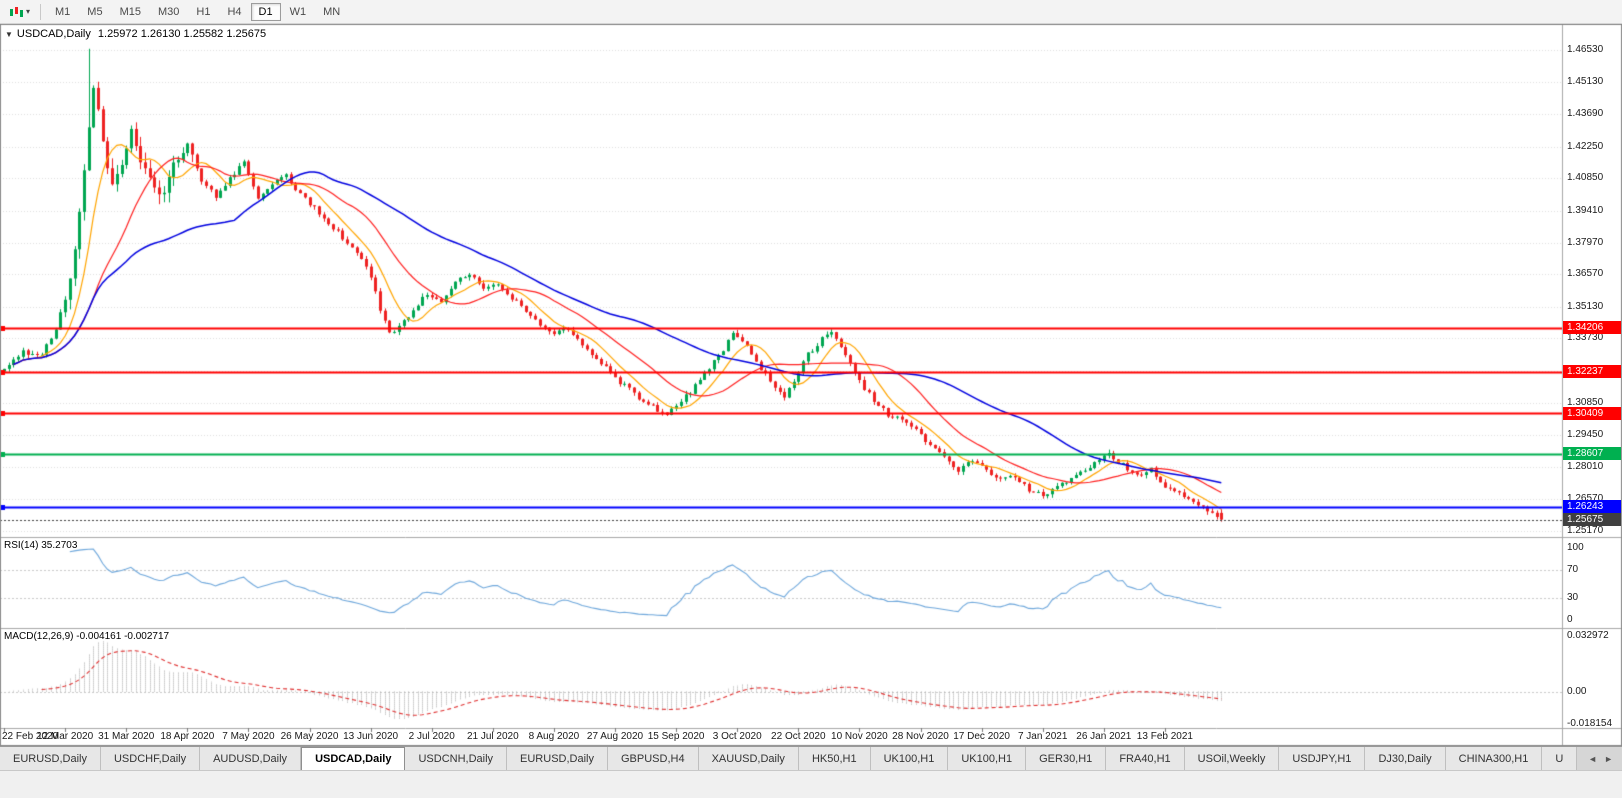 This screenshot has width=1622, height=798. What do you see at coordinates (1042, 736) in the screenshot?
I see `date-axis-label: 7 Jan 2021` at bounding box center [1042, 736].